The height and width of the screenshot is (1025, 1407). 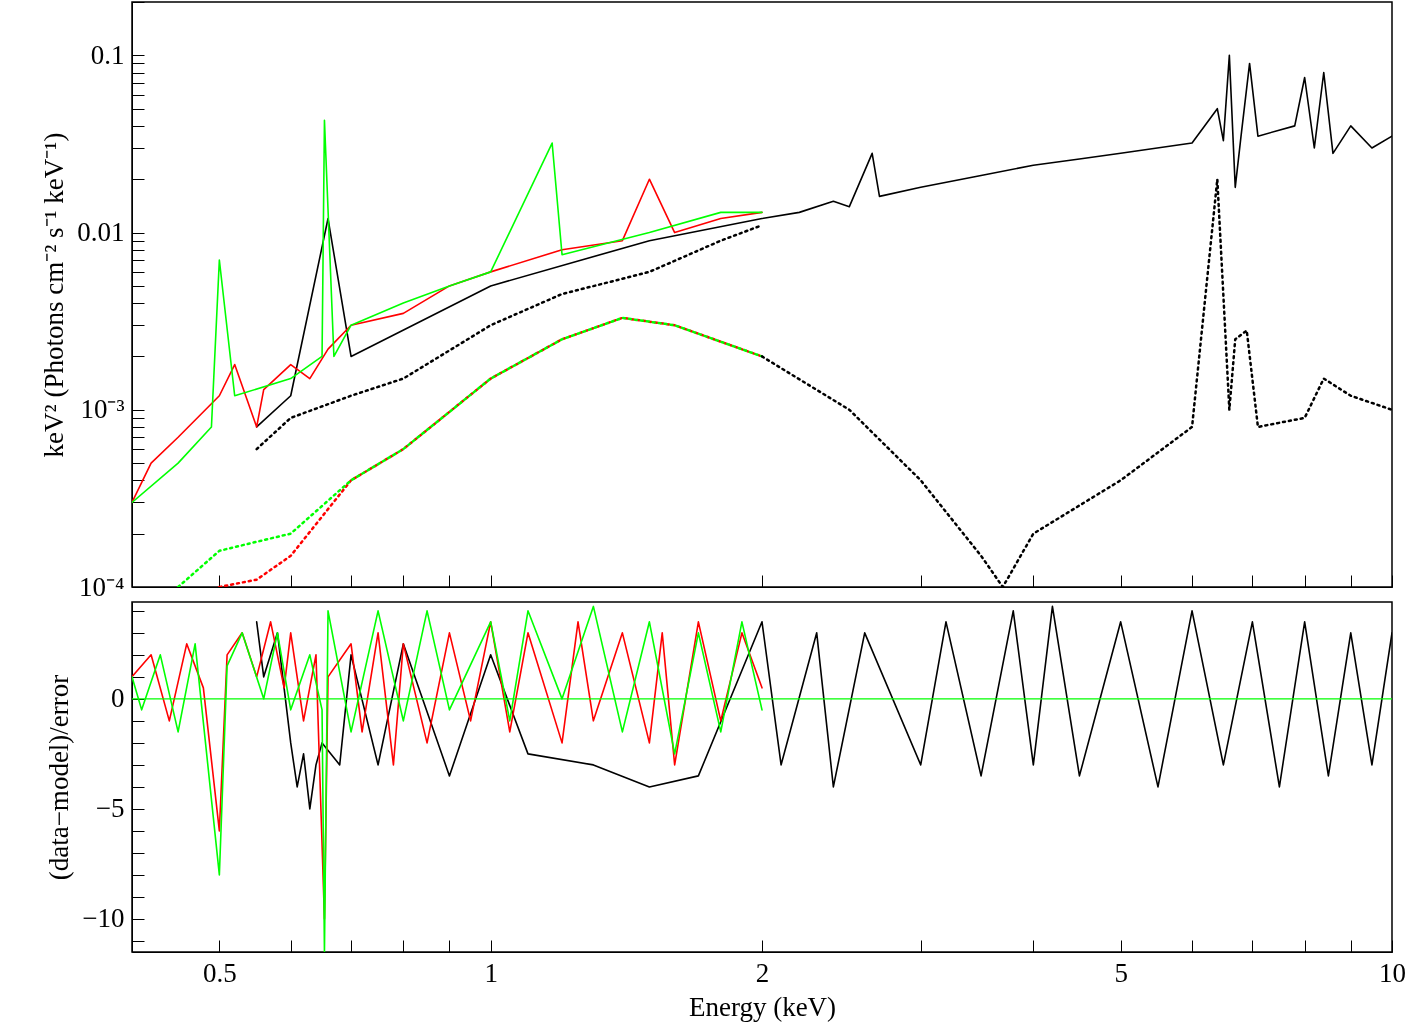 What do you see at coordinates (1392, 972) in the screenshot?
I see `x-tick-label: 10` at bounding box center [1392, 972].